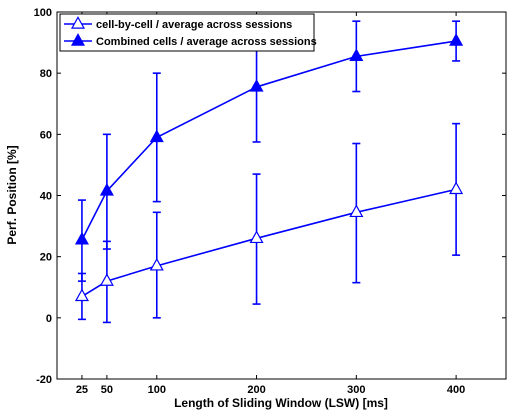 This screenshot has height=417, width=512. Describe the element at coordinates (206, 42) in the screenshot. I see `legend-label: Combined cells / average across sessions` at that location.